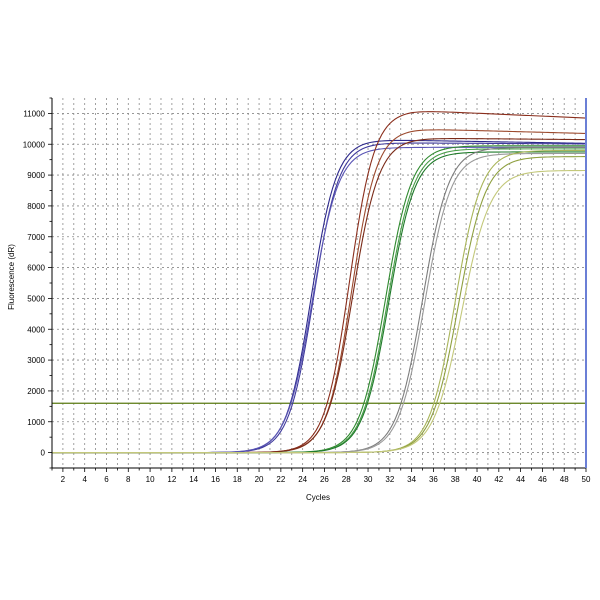 The image size is (600, 600). Describe the element at coordinates (389, 479) in the screenshot. I see `x-tick-label: 32` at that location.